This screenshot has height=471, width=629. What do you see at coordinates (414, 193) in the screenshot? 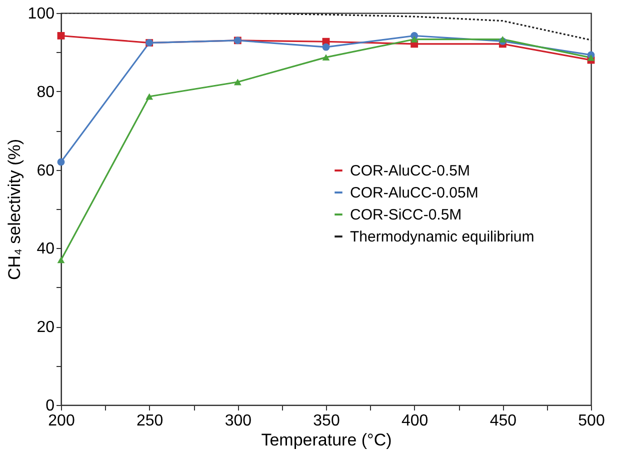
I see `legend-label: COR-AluCC-0.05M` at bounding box center [414, 193].